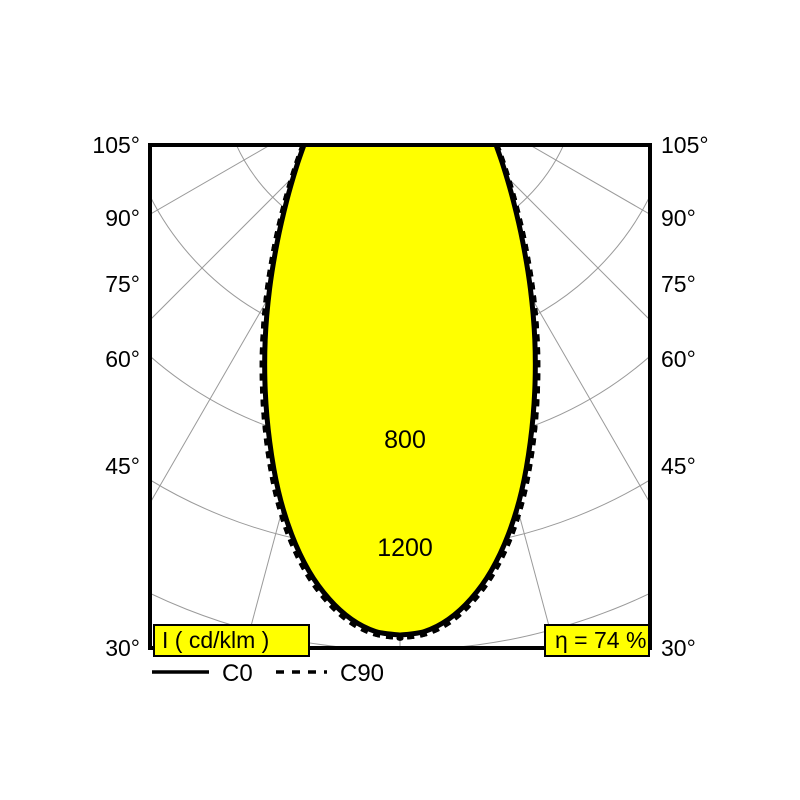  Describe the element at coordinates (238, 233) in the screenshot. I see `grid-spoke--45` at that location.